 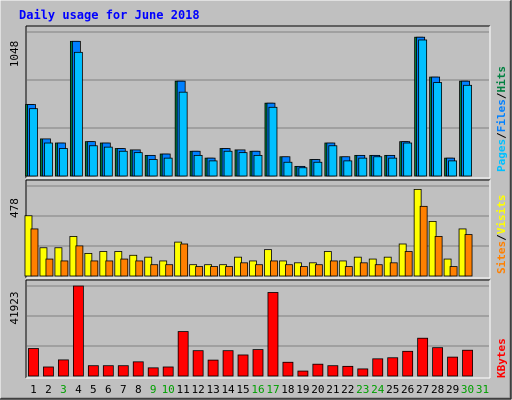 I want to click on legend-pages: Pages, so click(x=501, y=155).